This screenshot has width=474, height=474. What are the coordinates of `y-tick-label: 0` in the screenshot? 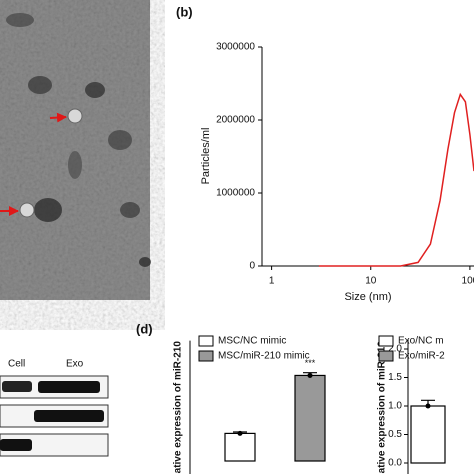 It's located at (252, 266).